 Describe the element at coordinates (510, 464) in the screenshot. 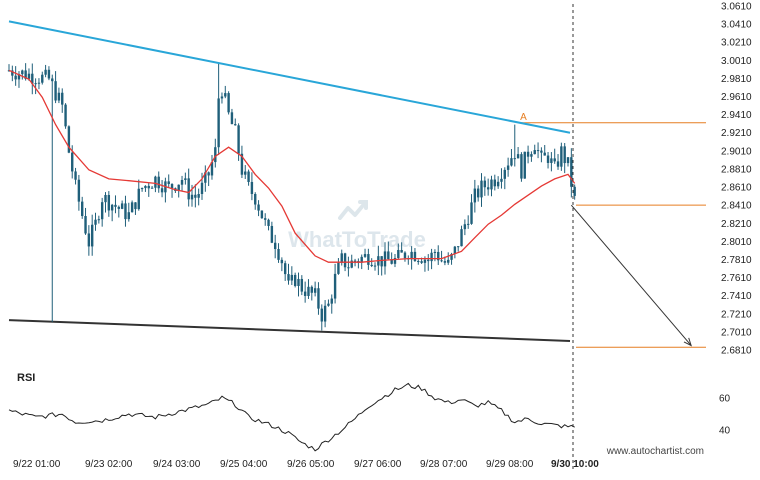

I see `time-tick-label: 9/29 08:00` at that location.